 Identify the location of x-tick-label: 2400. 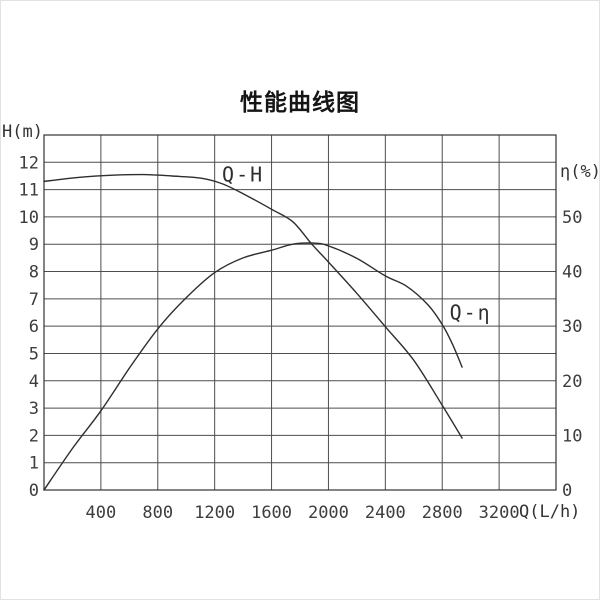
(385, 513).